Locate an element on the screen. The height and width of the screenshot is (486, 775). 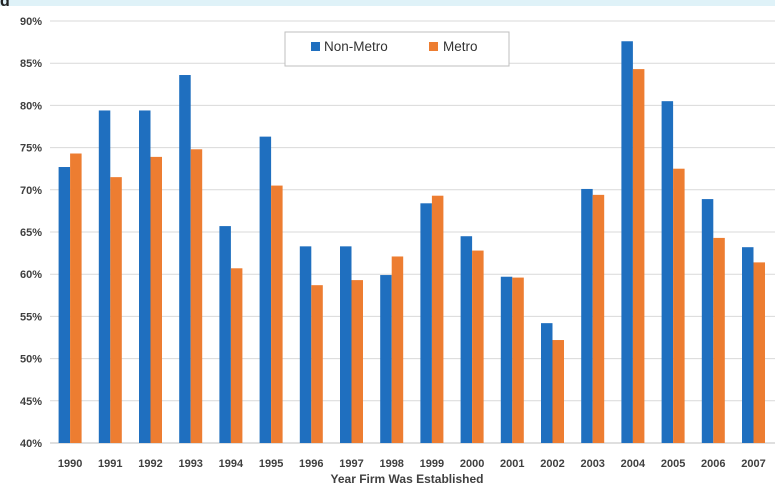
y-axis-ticks: 40% 45% 50% 55% 60% 65% 70% 75% 80% 85% 90% is located at coordinates (31, 233).